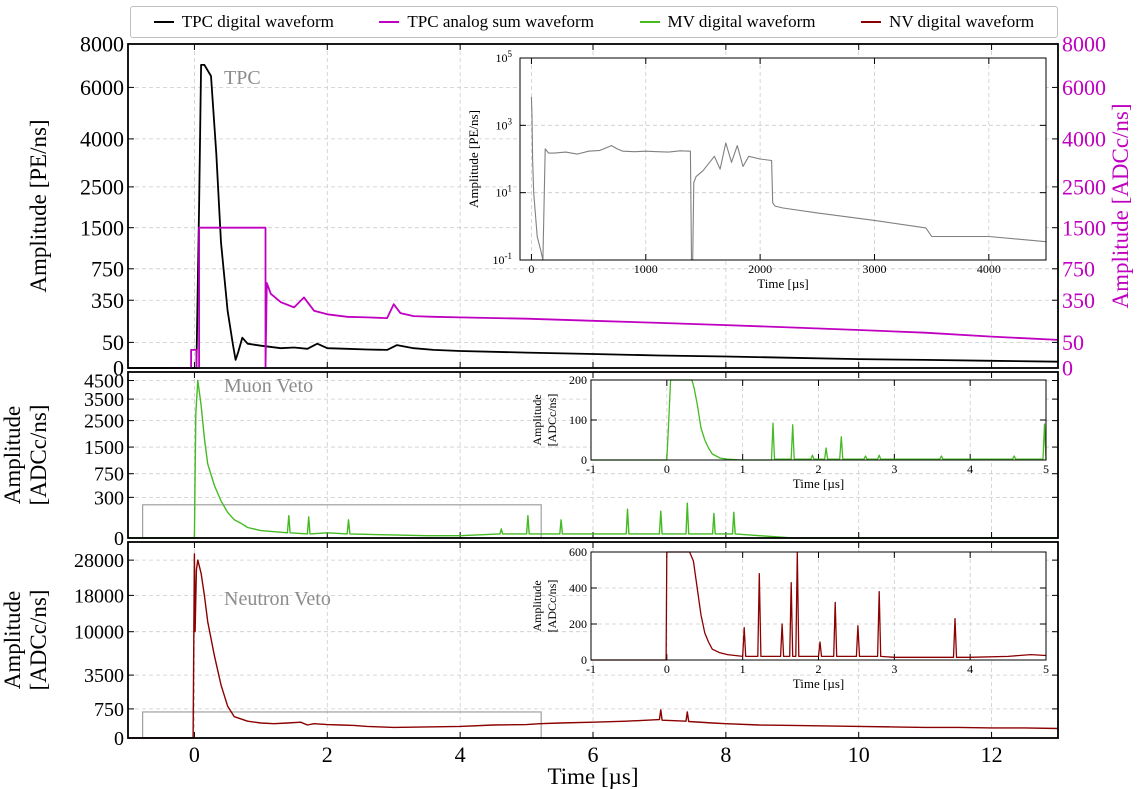  I want to click on tpc-main-y-tick-label: 4000, so click(102, 139).